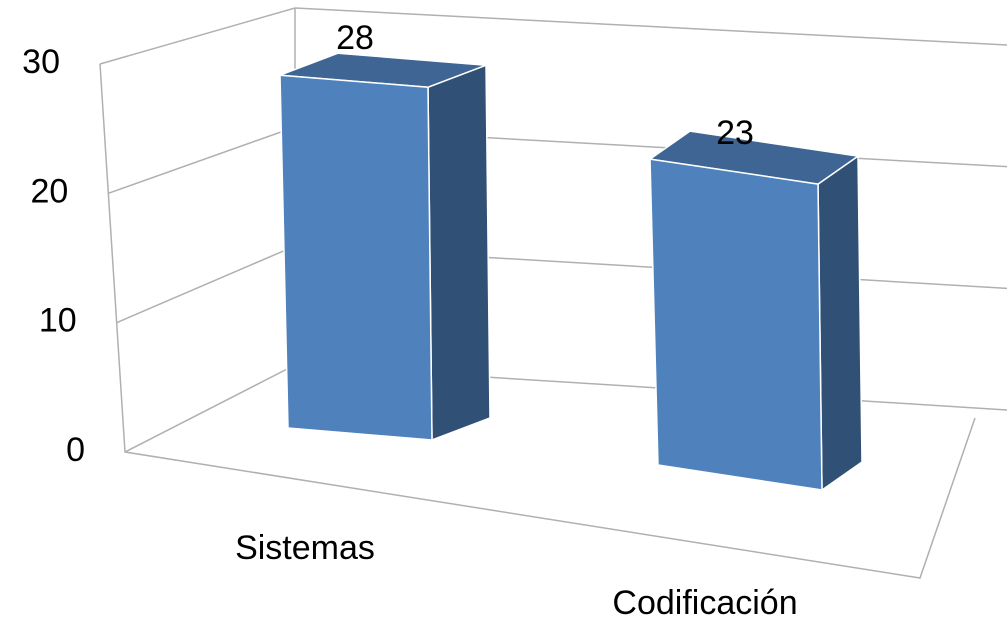 The height and width of the screenshot is (619, 1007). I want to click on y-tick-label: 0, so click(75, 450).